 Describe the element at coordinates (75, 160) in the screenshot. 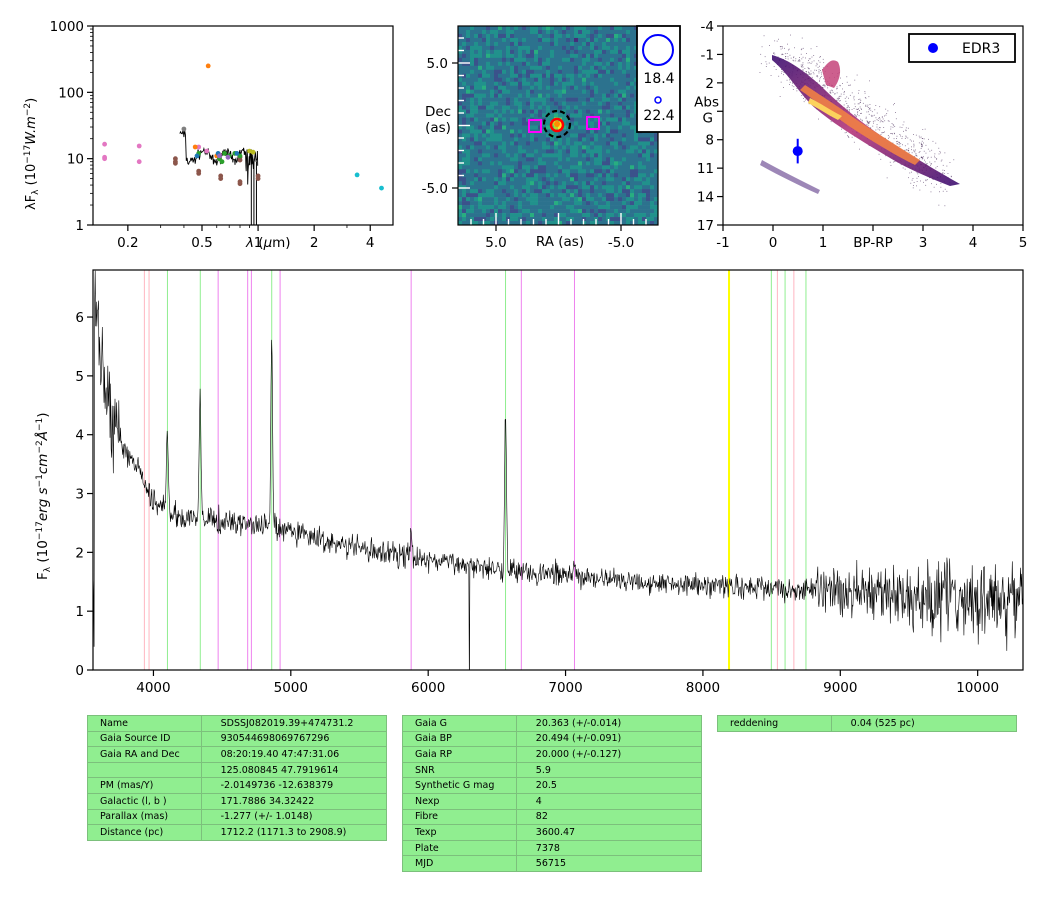

I see `sed-y-tick-label: 10` at that location.